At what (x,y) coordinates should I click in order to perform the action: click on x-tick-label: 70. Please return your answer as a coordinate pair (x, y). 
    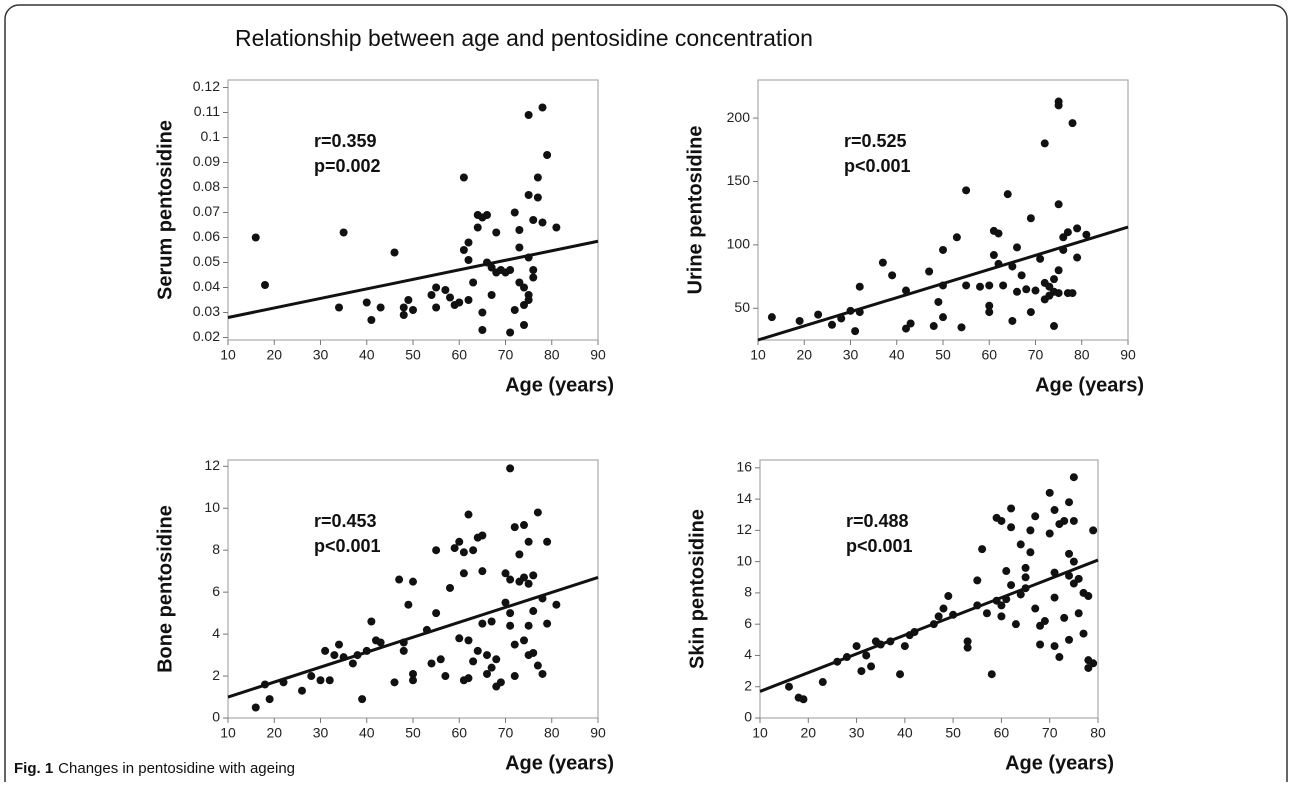
    Looking at the image, I should click on (1036, 355).